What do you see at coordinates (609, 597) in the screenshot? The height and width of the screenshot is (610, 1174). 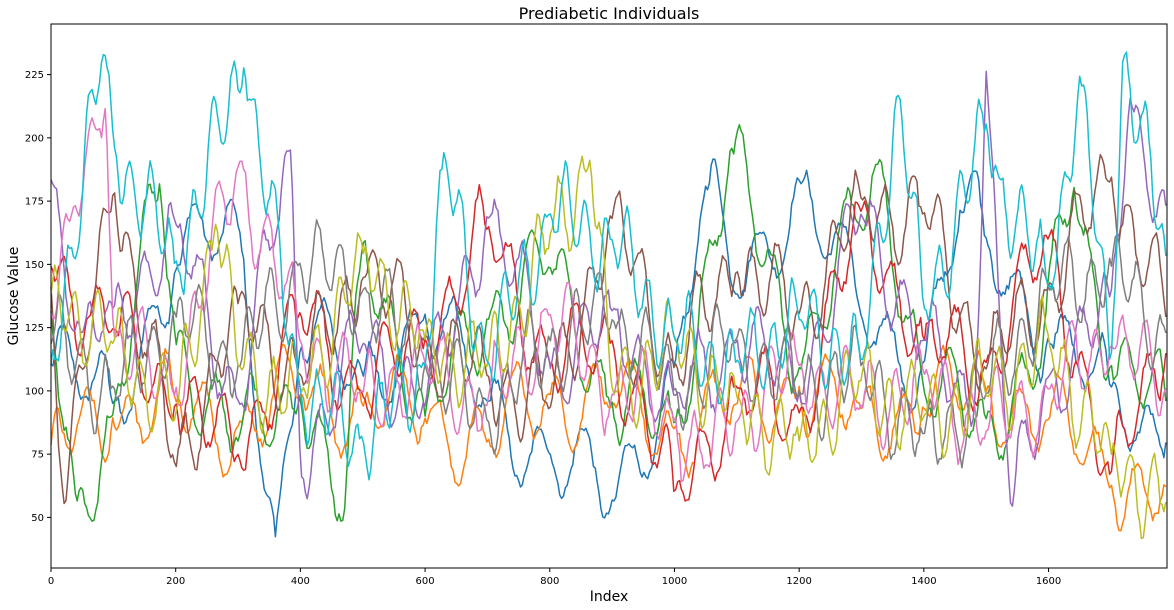 I see `x-axis-label: Index` at bounding box center [609, 597].